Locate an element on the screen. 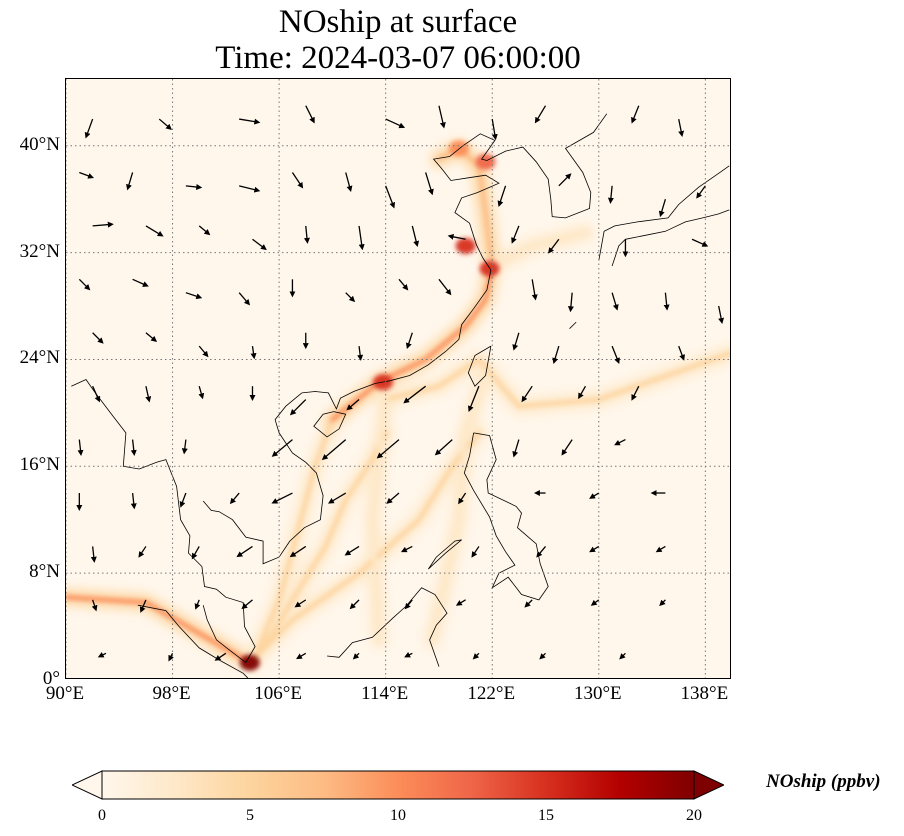  longitude-tick-label: 106°E is located at coordinates (278, 693).